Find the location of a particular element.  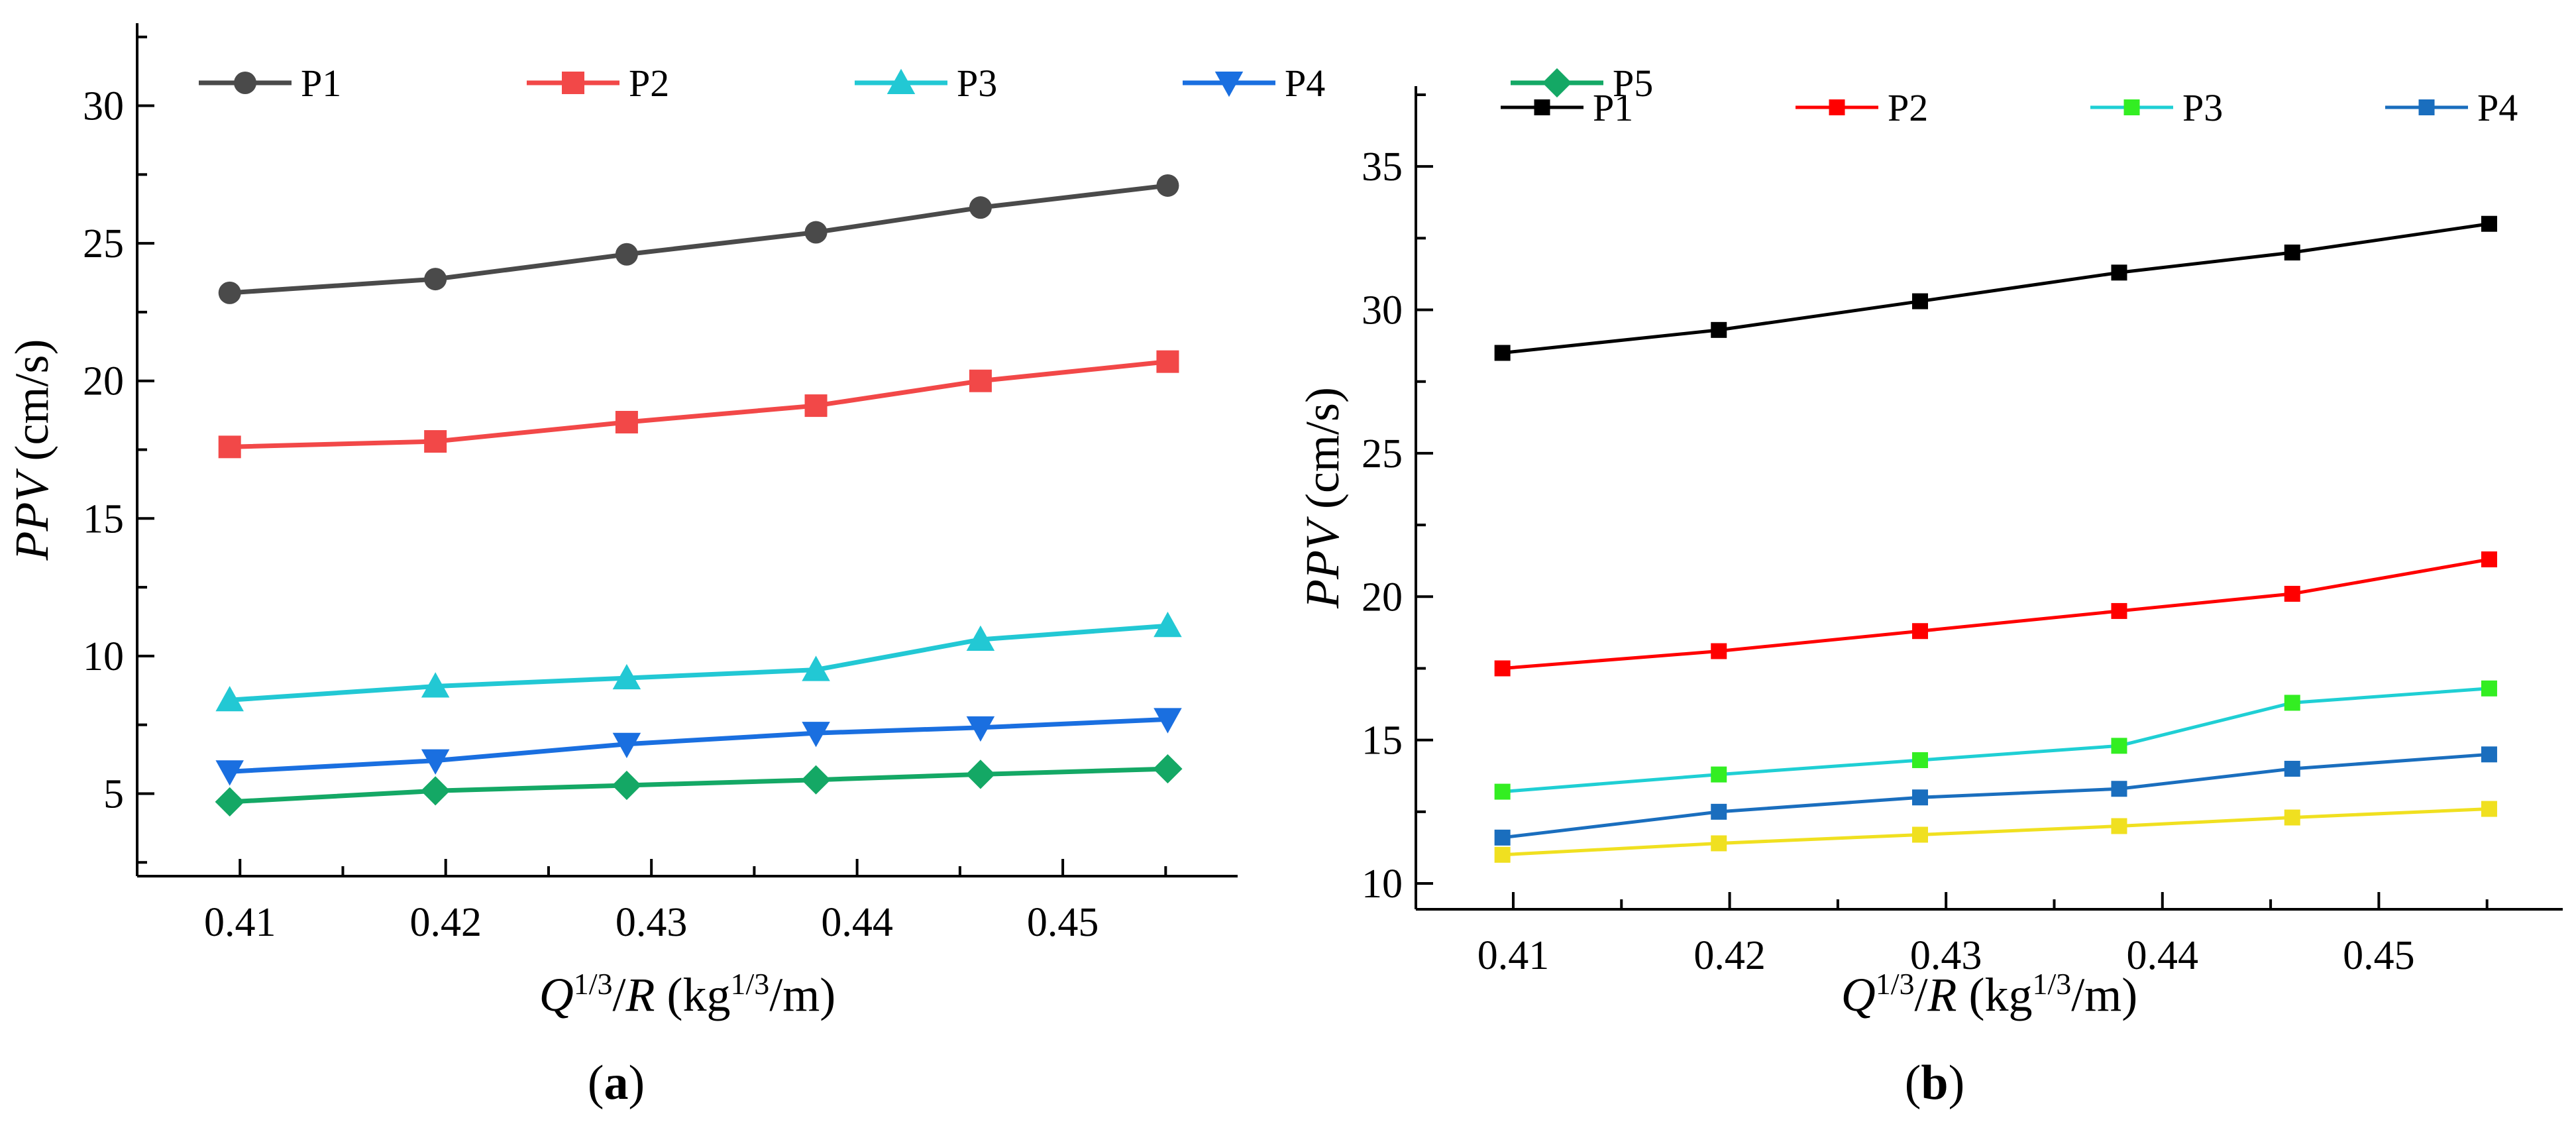

y-tick-label: 25 is located at coordinates (103, 243).